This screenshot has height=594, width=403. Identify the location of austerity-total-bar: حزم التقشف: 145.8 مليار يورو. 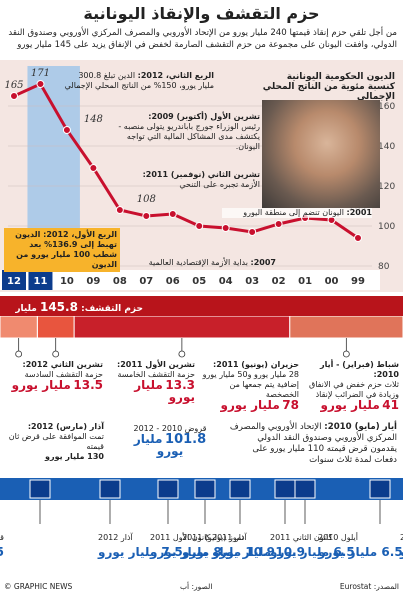
(201, 310).